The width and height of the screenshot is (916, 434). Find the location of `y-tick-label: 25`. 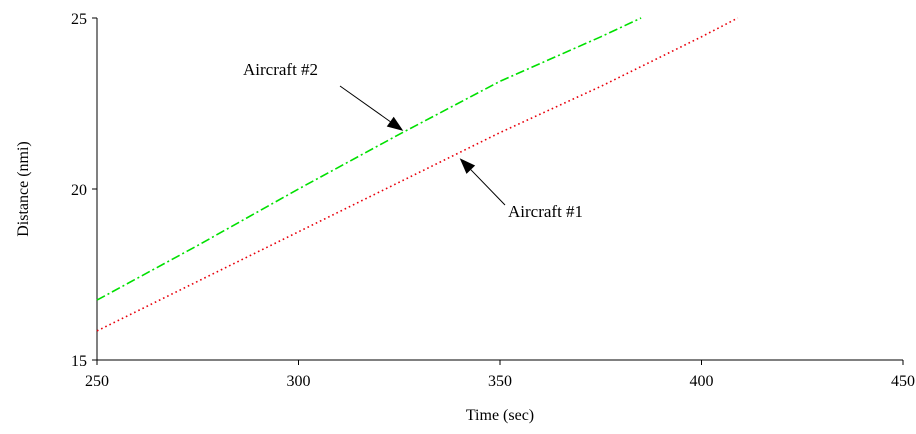

y-tick-label: 25 is located at coordinates (79, 19).